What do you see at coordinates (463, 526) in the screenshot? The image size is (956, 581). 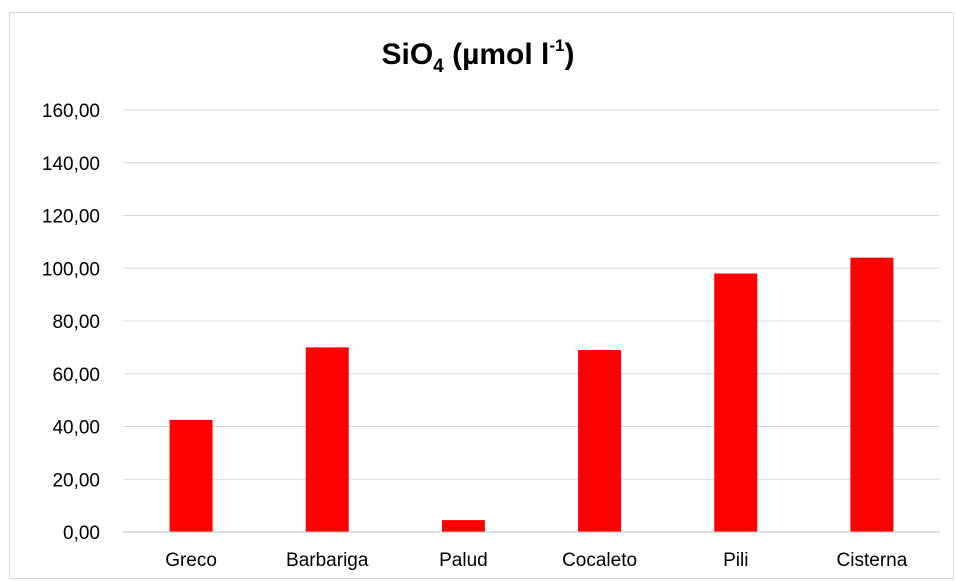 I see `bar-palud` at bounding box center [463, 526].